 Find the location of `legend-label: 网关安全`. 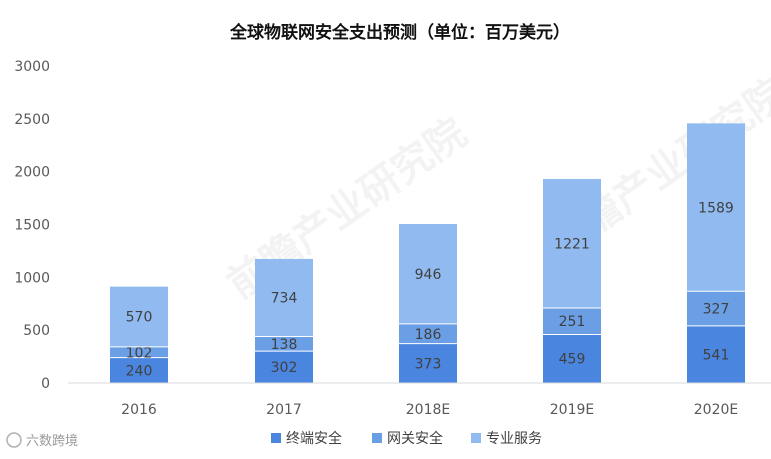

legend-label: 网关安全 is located at coordinates (415, 438).